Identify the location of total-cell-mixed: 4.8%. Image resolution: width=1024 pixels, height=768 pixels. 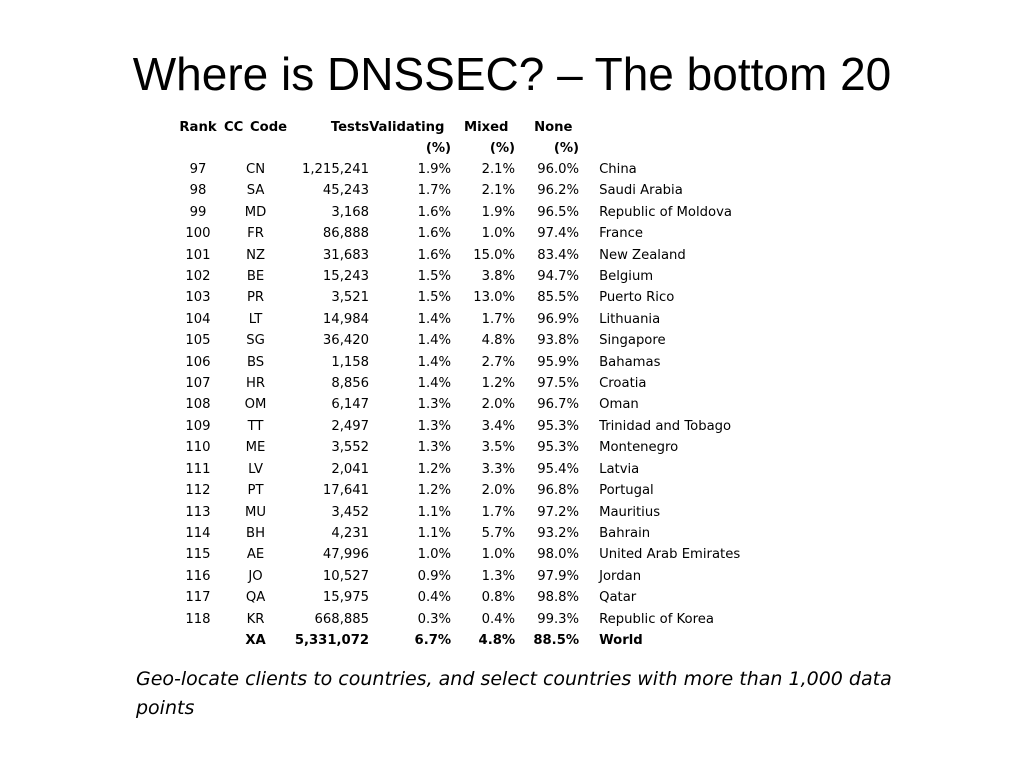
(497, 640).